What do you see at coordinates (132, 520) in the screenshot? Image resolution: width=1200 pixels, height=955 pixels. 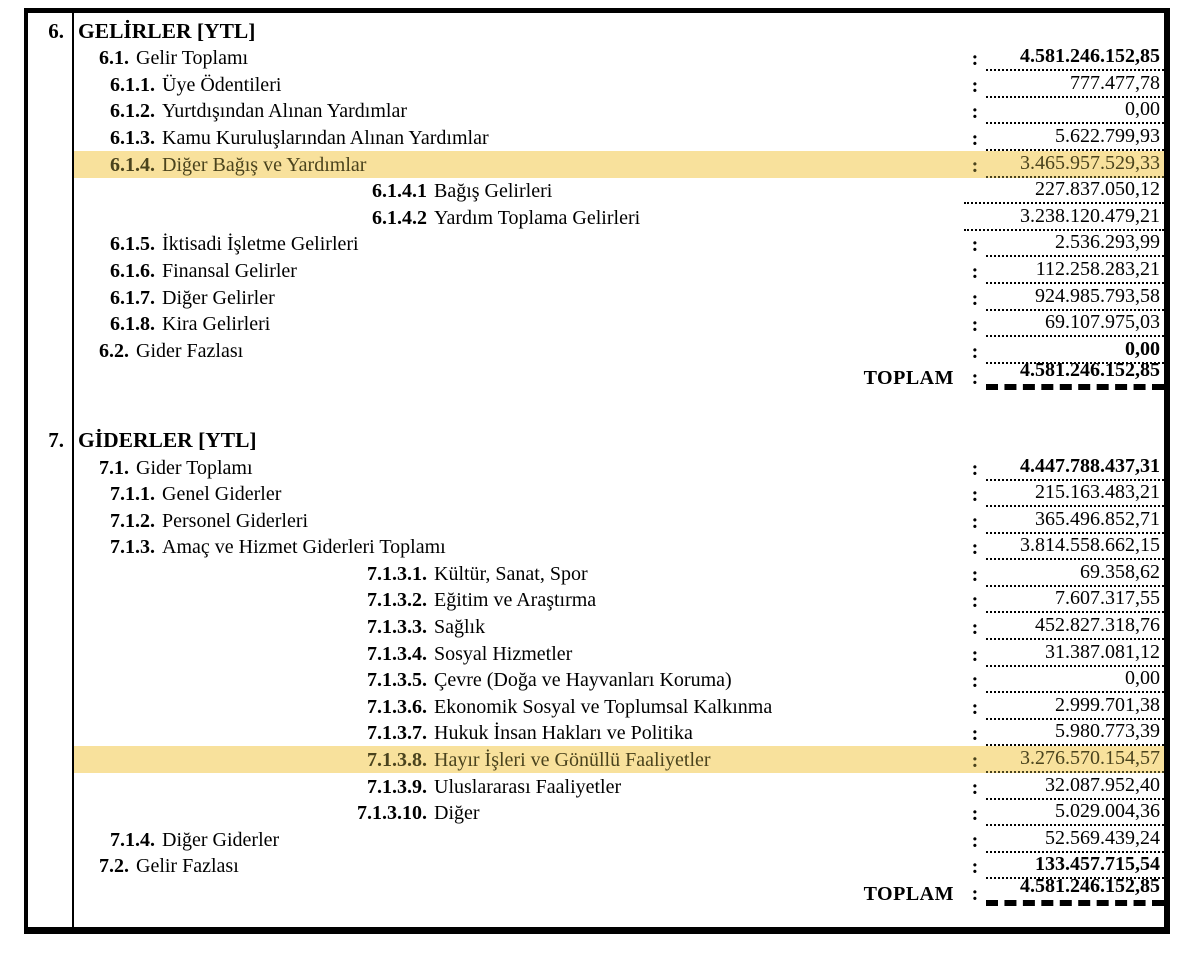 I see `row-number: 7.1.2.` at bounding box center [132, 520].